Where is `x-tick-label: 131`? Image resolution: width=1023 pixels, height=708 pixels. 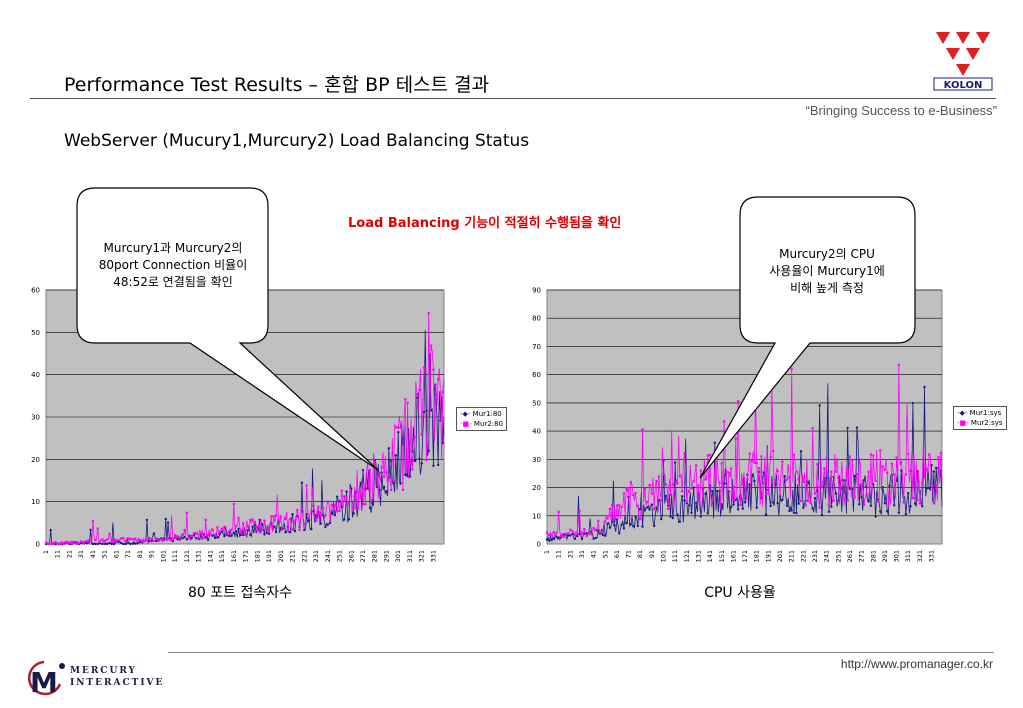
x-tick-label: 131 is located at coordinates (698, 556).